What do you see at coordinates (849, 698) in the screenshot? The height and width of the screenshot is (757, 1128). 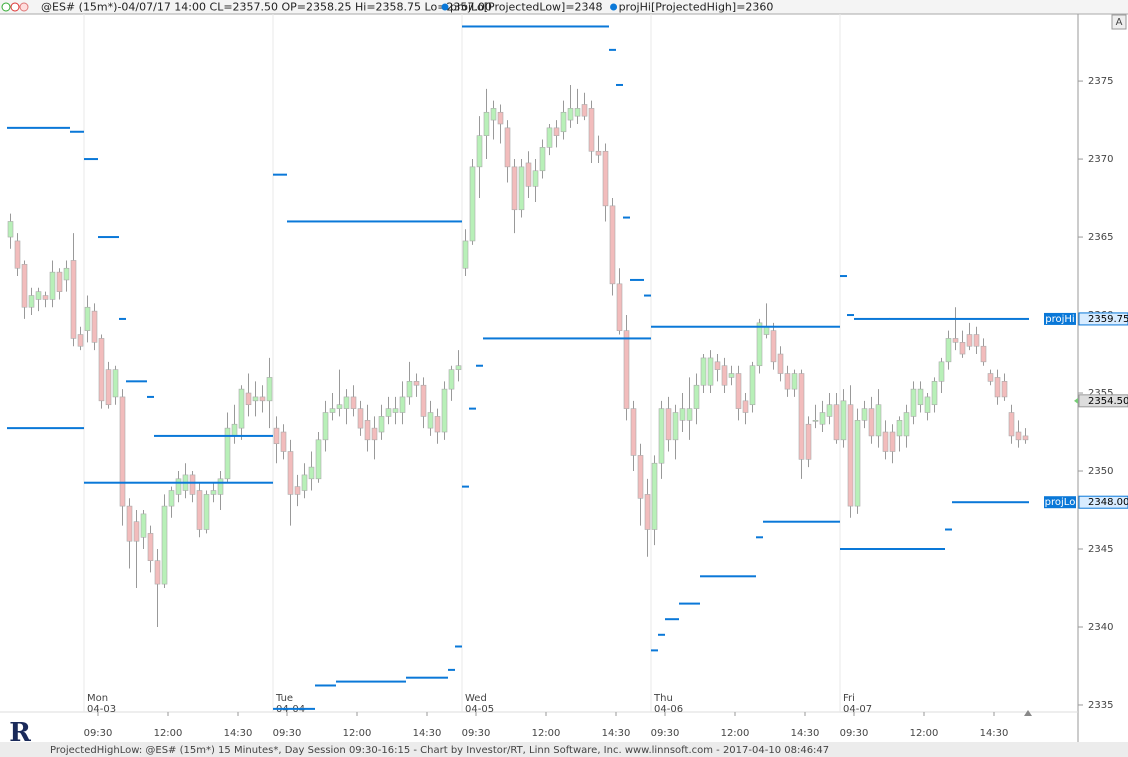 I see `day-label: Fri` at bounding box center [849, 698].